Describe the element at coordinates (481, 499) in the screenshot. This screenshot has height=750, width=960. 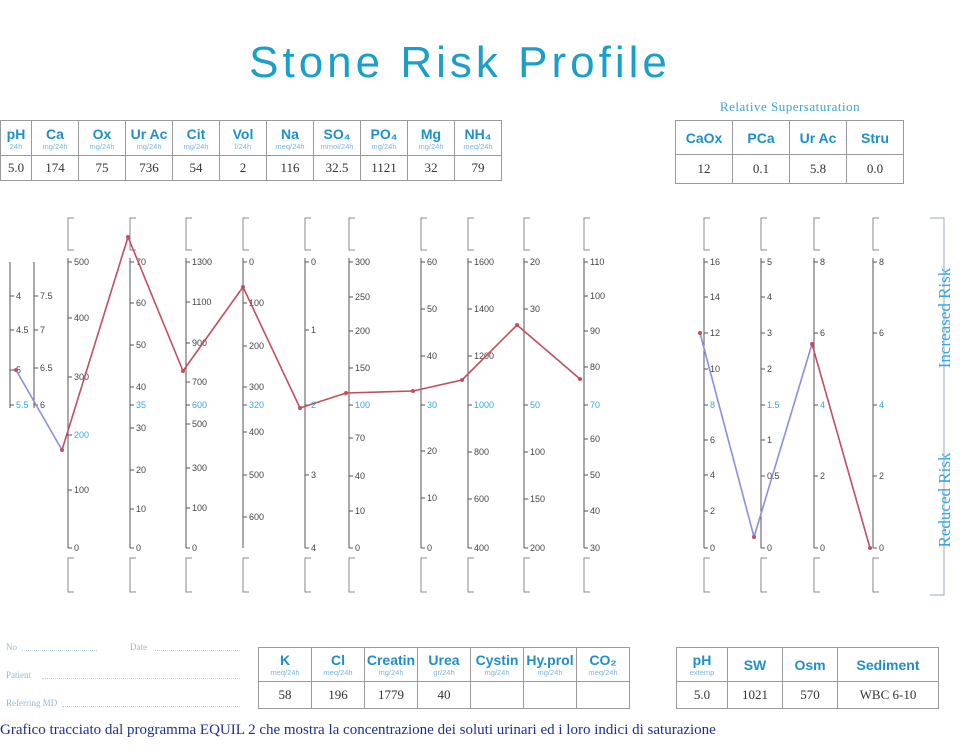
I see `axis-tick-label: 600` at that location.